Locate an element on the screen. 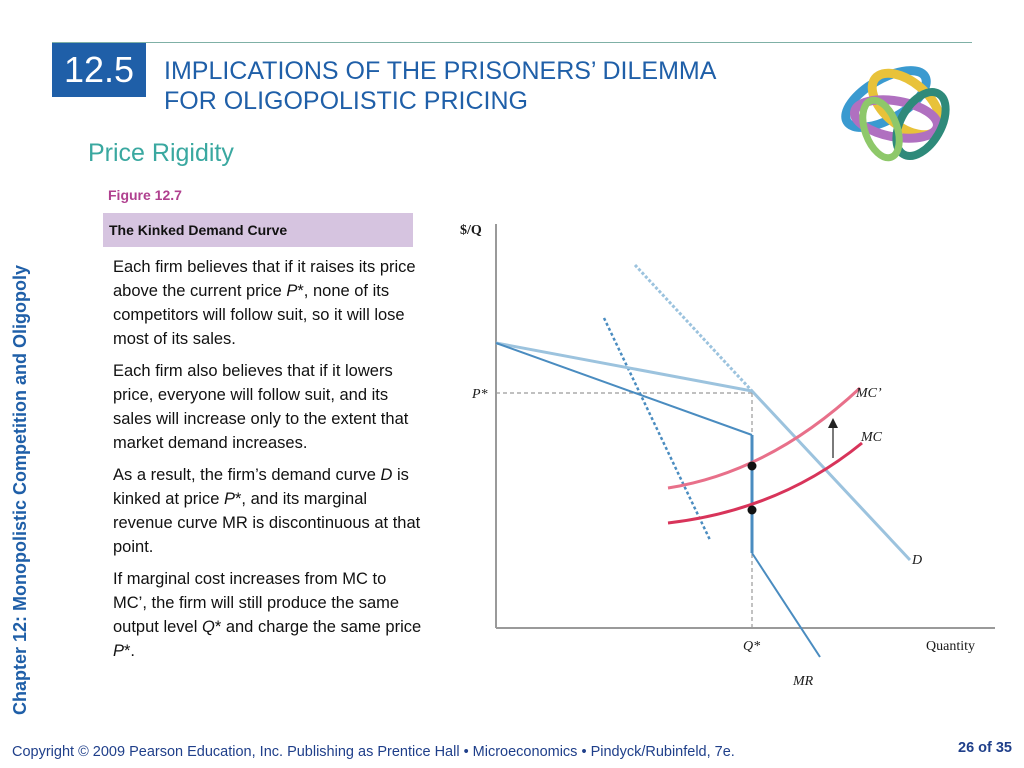 This screenshot has height=768, width=1024. figure-label: Figure 12.7 is located at coordinates (145, 195).